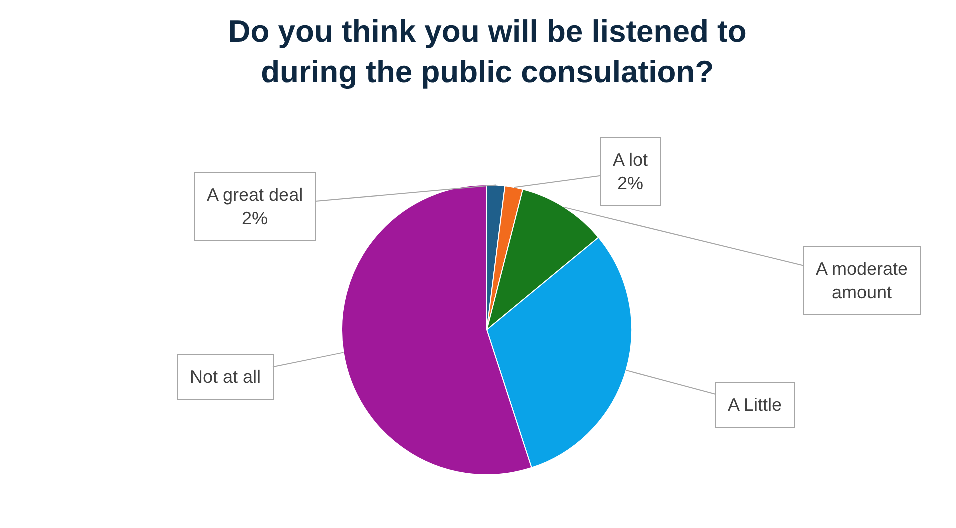  What do you see at coordinates (255, 195) in the screenshot?
I see `slice-label: A great deal` at bounding box center [255, 195].